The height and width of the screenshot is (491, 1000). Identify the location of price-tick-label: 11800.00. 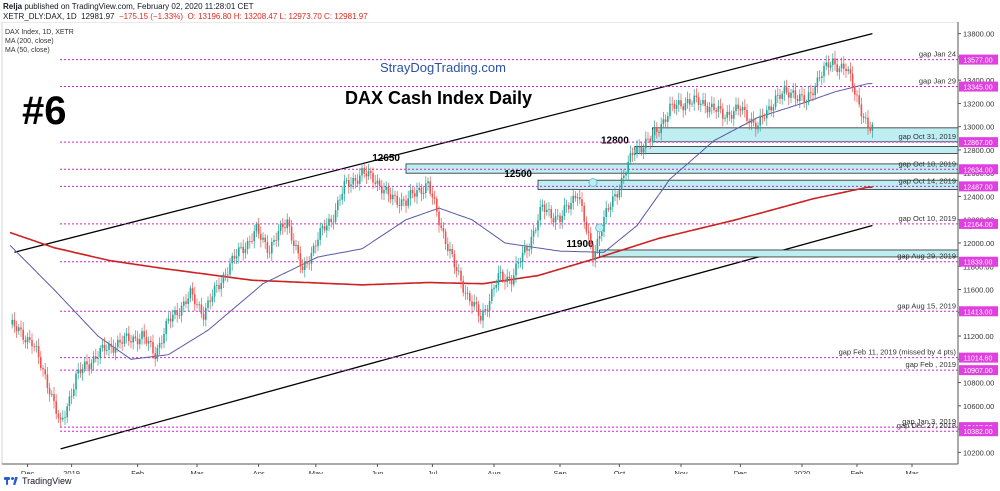
(978, 266).